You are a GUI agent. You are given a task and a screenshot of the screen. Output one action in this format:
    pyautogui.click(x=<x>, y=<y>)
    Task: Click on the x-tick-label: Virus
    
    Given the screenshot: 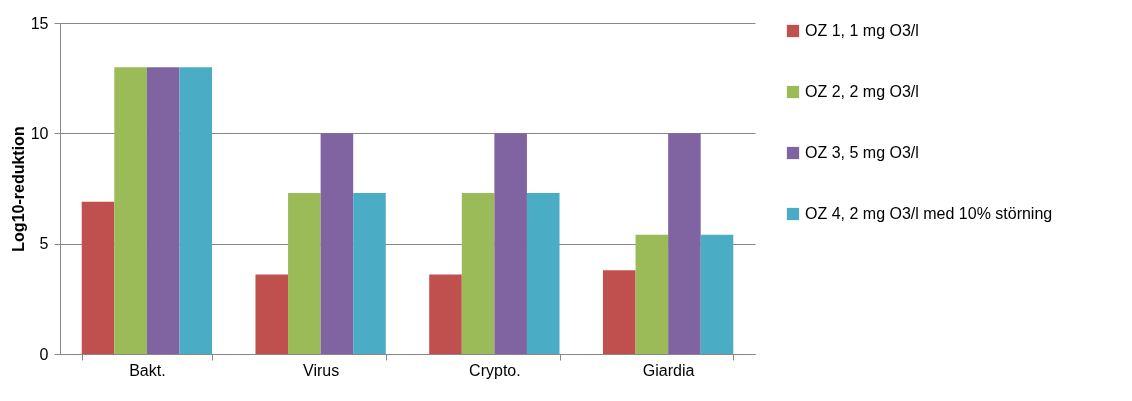 What is the action you would take?
    pyautogui.click(x=321, y=370)
    